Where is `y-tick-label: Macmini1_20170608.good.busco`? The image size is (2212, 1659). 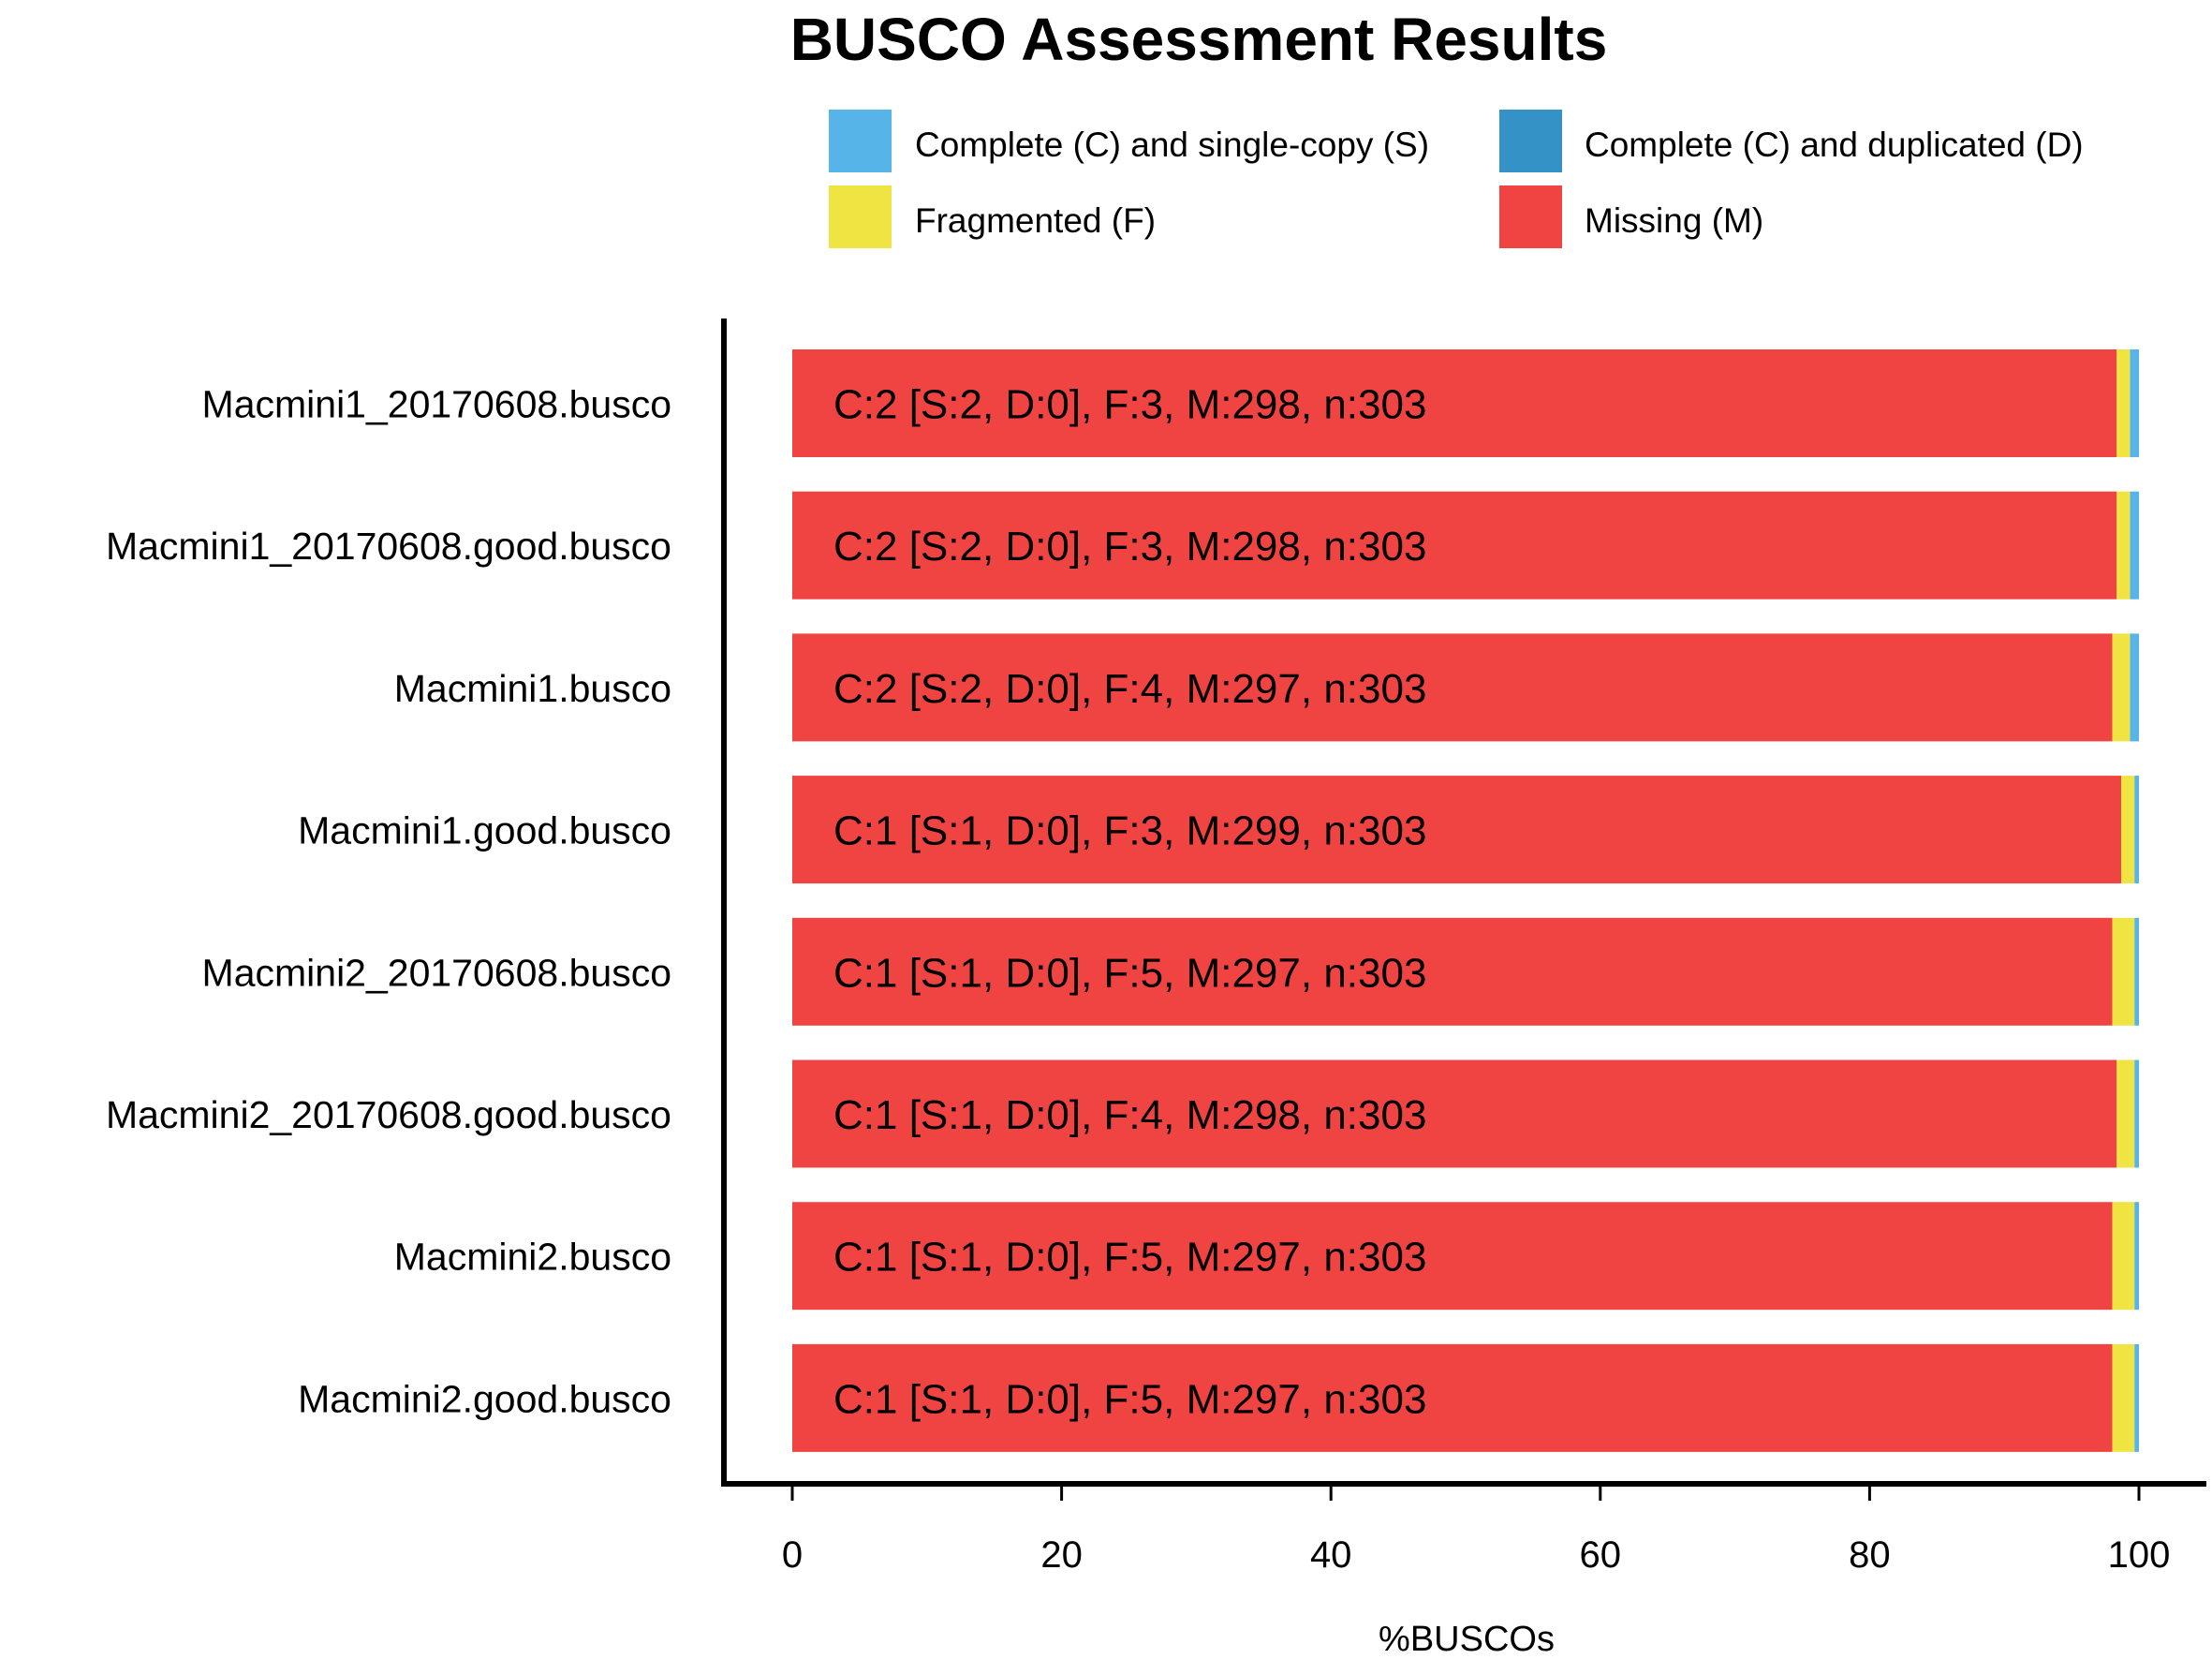 y-tick-label: Macmini1_20170608.good.busco is located at coordinates (389, 546).